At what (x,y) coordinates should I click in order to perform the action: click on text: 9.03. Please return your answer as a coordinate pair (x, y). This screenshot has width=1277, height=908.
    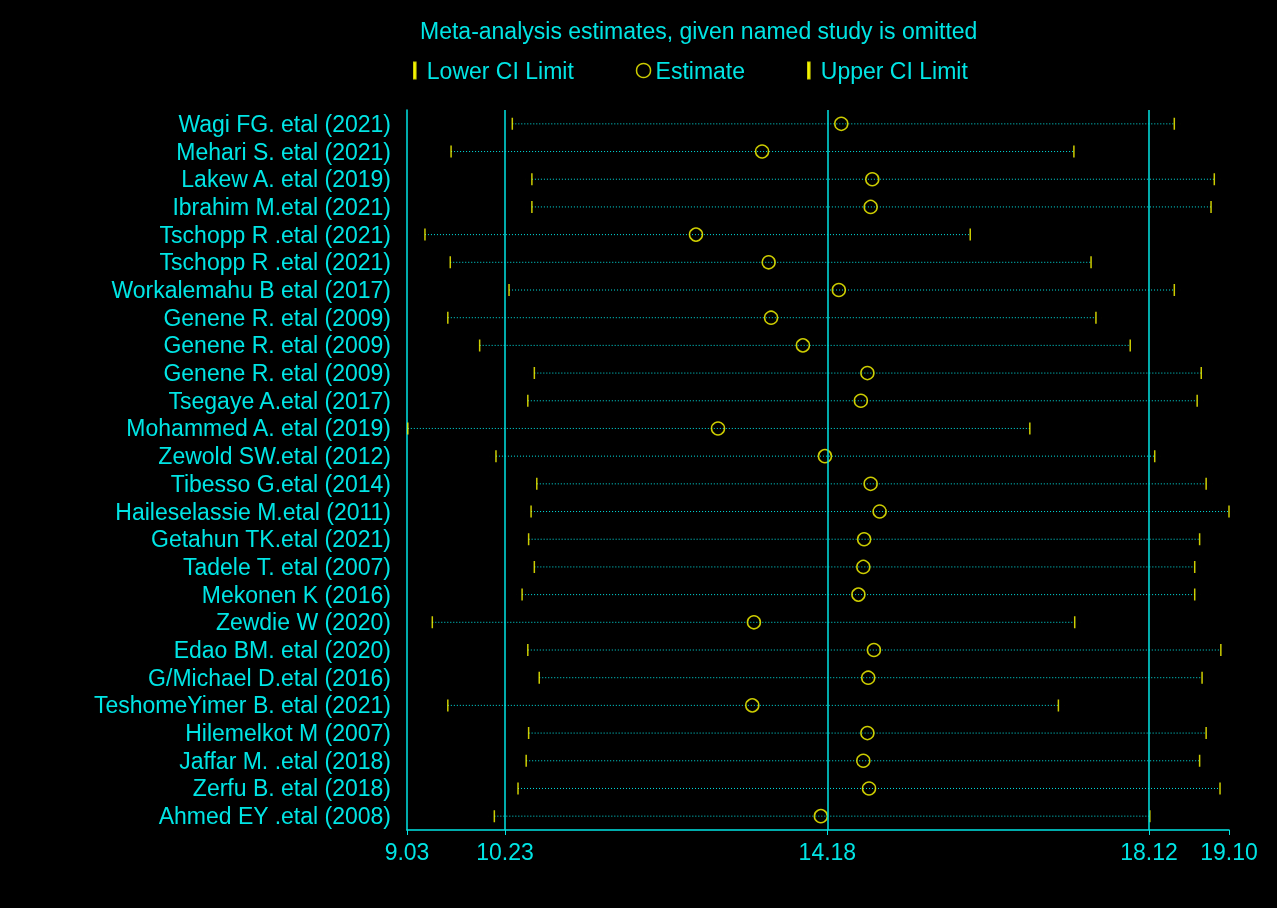
    Looking at the image, I should click on (407, 851).